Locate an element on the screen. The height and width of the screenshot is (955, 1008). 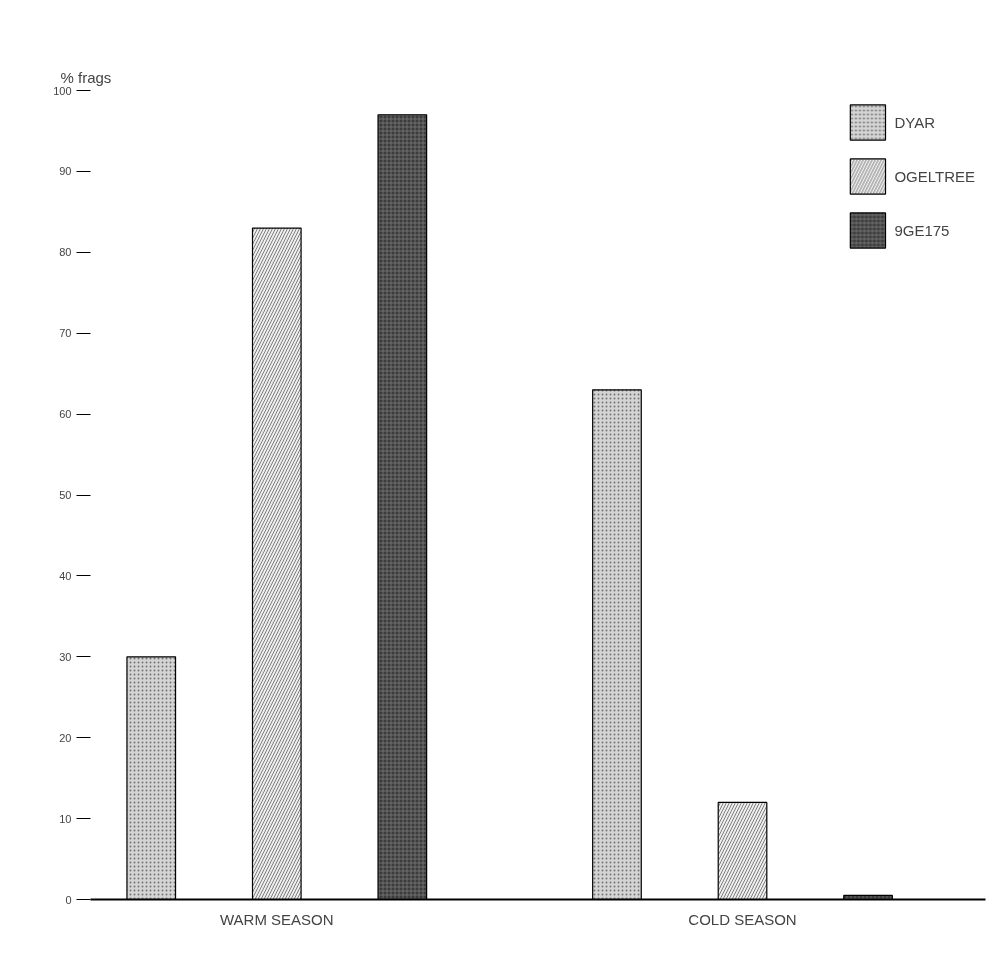
legend-label: OGELTREE is located at coordinates (934, 176).